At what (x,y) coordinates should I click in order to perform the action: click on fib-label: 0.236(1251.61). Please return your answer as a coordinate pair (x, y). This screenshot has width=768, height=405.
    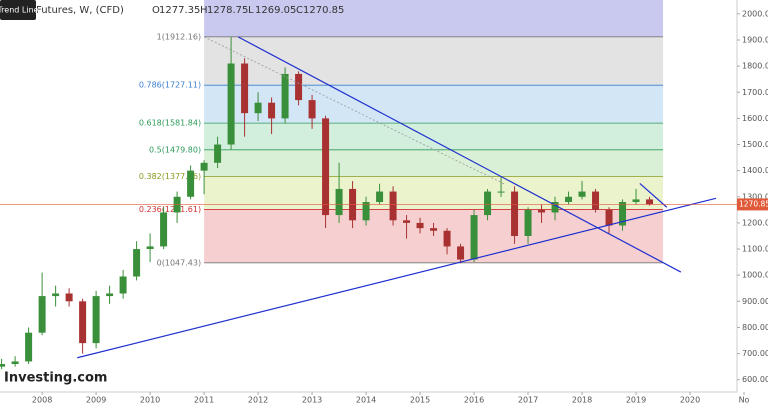
    Looking at the image, I should click on (170, 209).